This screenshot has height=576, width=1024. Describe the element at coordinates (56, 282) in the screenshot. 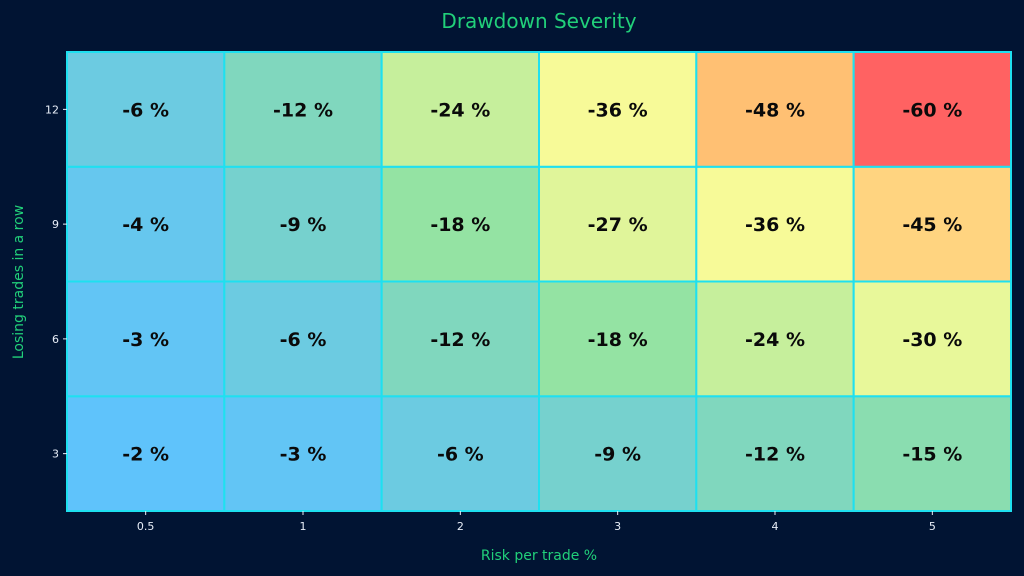

I see `y-axis-ticks: 3 6 9 12` at that location.